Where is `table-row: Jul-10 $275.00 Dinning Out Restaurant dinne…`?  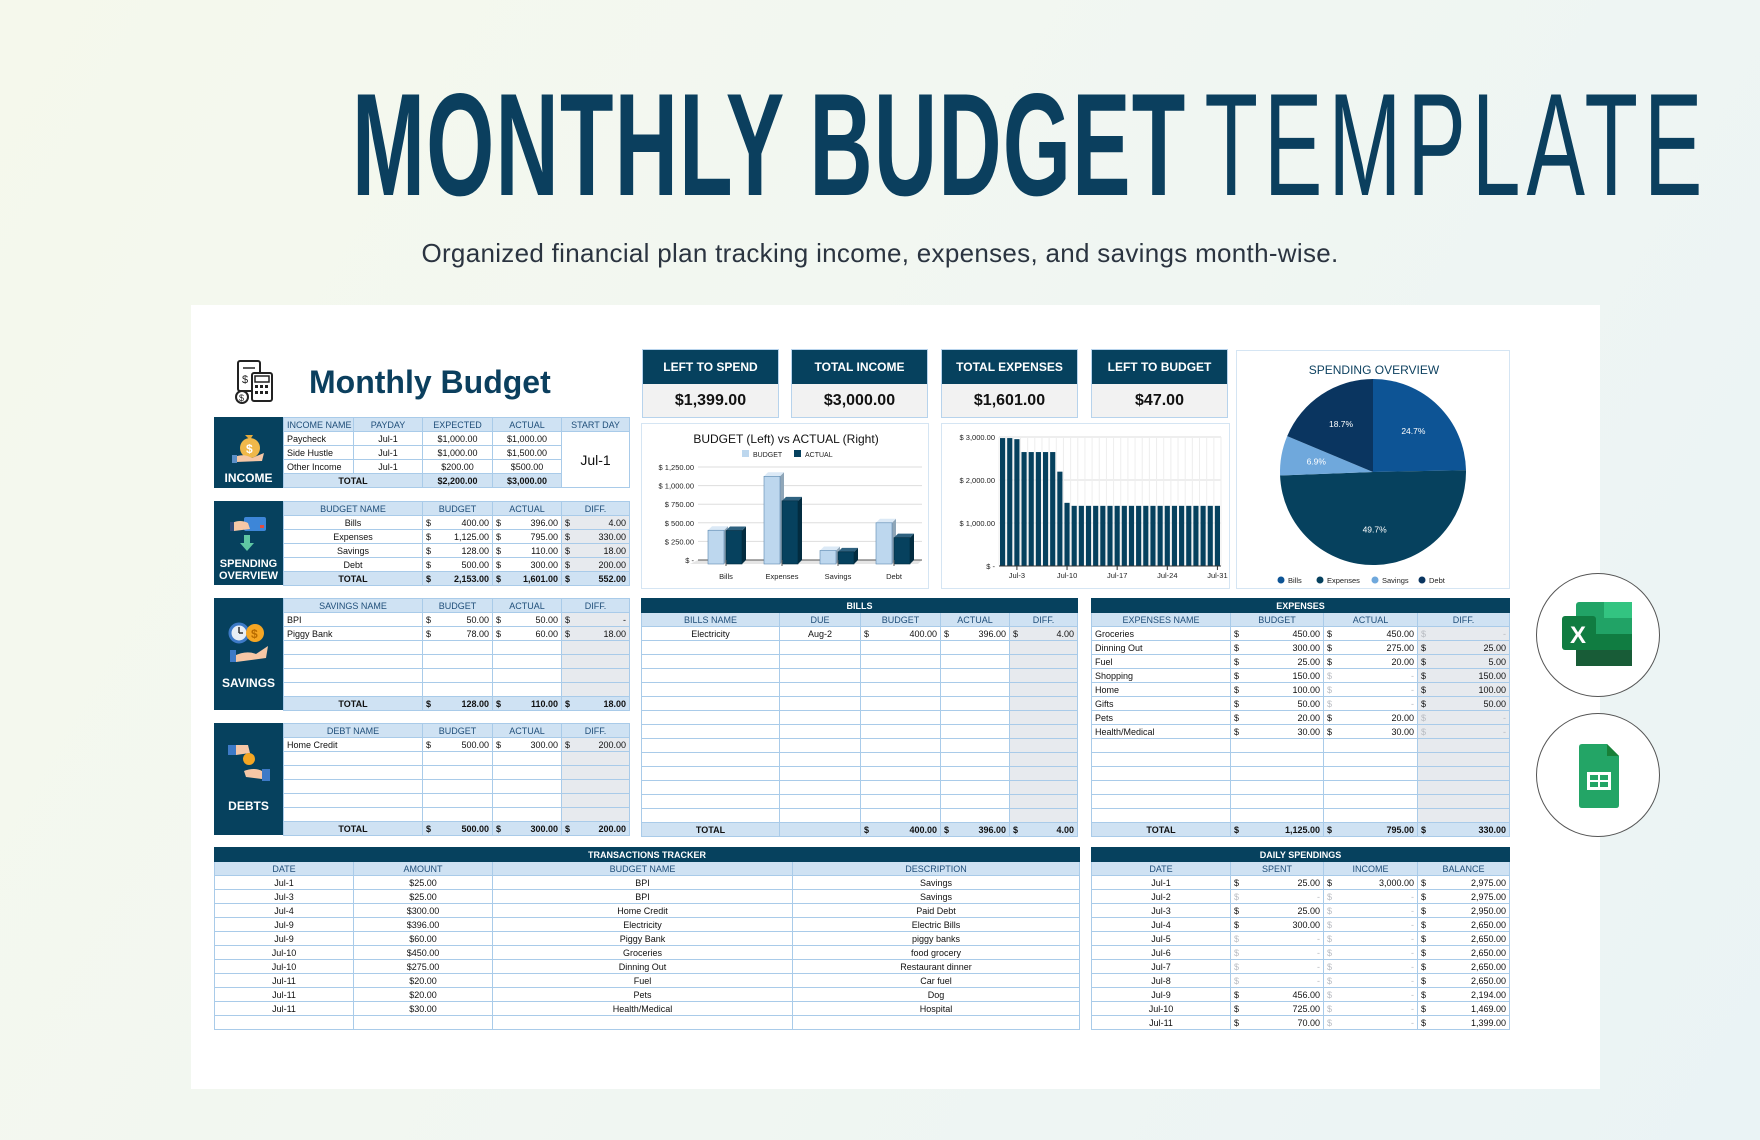
table-row: Jul-10 $275.00 Dinning Out Restaurant dinne… is located at coordinates (647, 966).